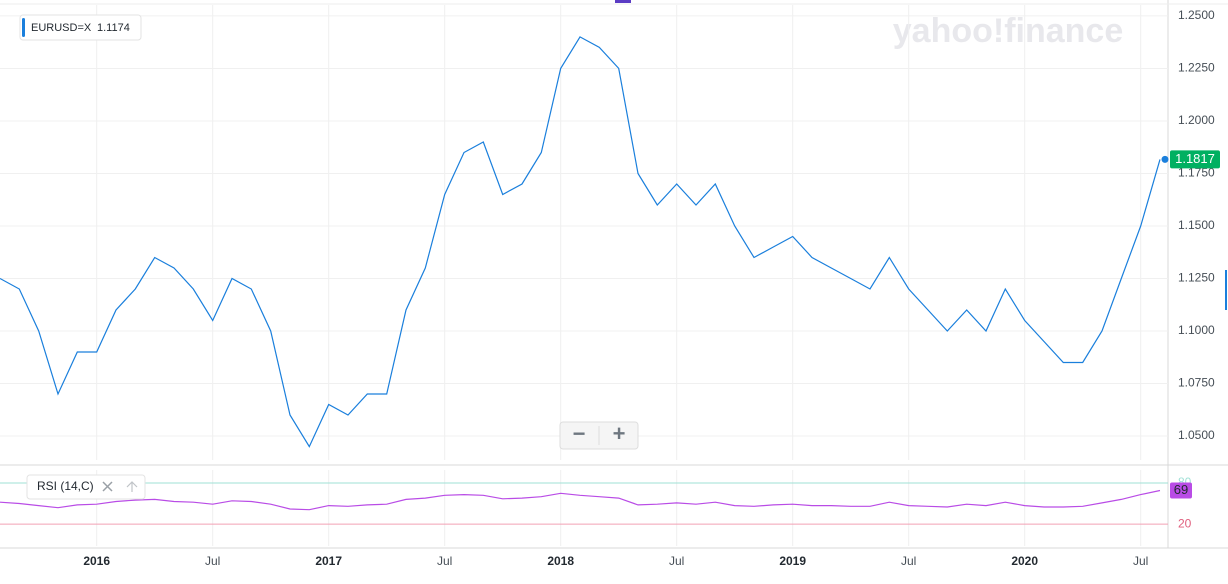  I want to click on rsi-line, so click(580, 500).